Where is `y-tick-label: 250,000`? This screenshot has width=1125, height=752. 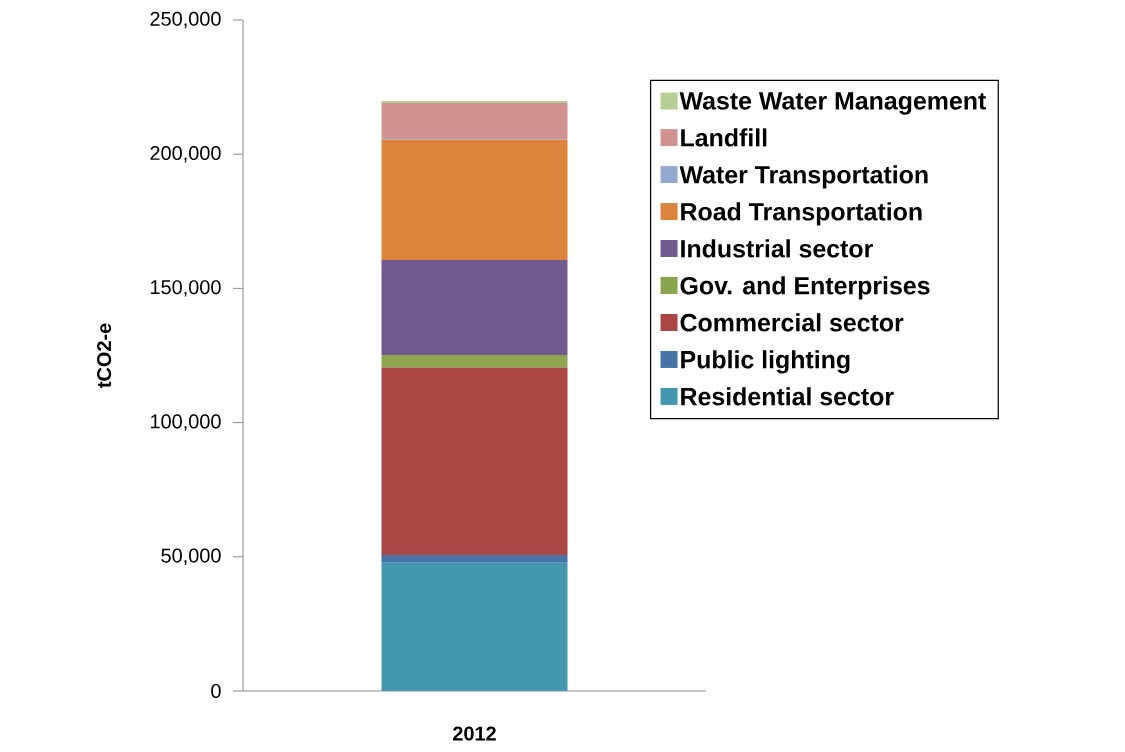
y-tick-label: 250,000 is located at coordinates (185, 20).